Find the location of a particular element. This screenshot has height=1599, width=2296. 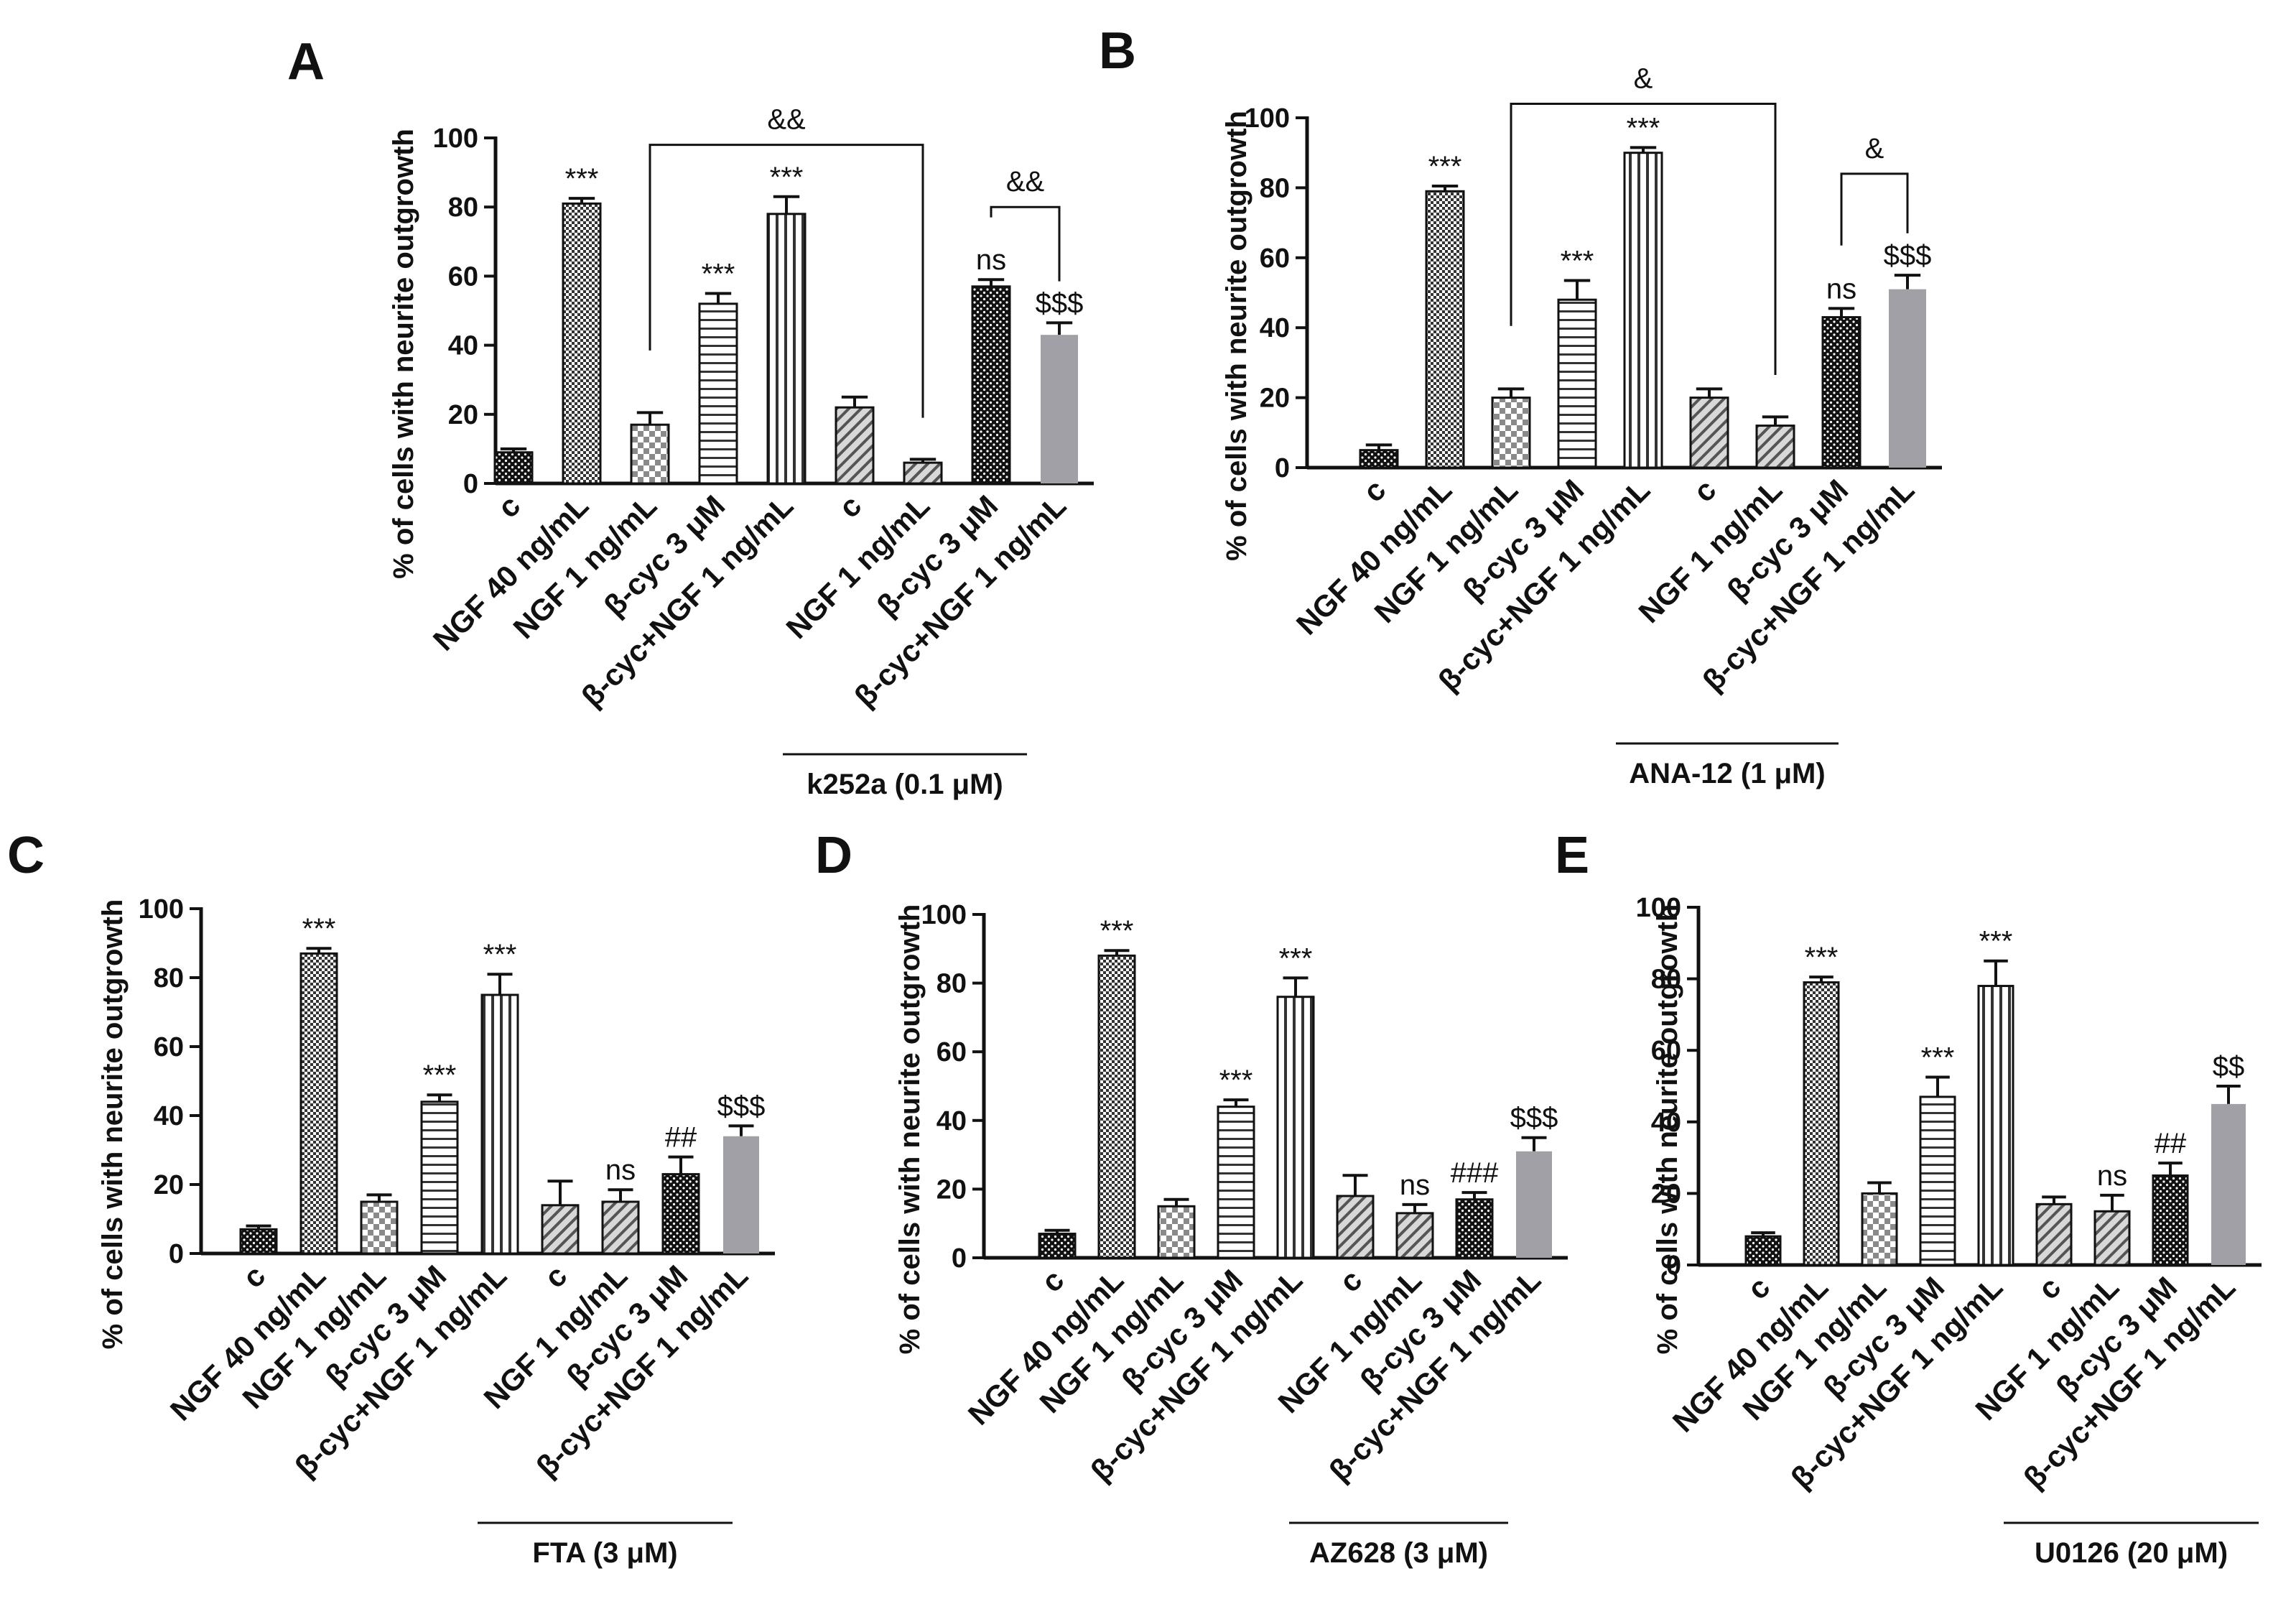

bracket-label: & is located at coordinates (1644, 79).